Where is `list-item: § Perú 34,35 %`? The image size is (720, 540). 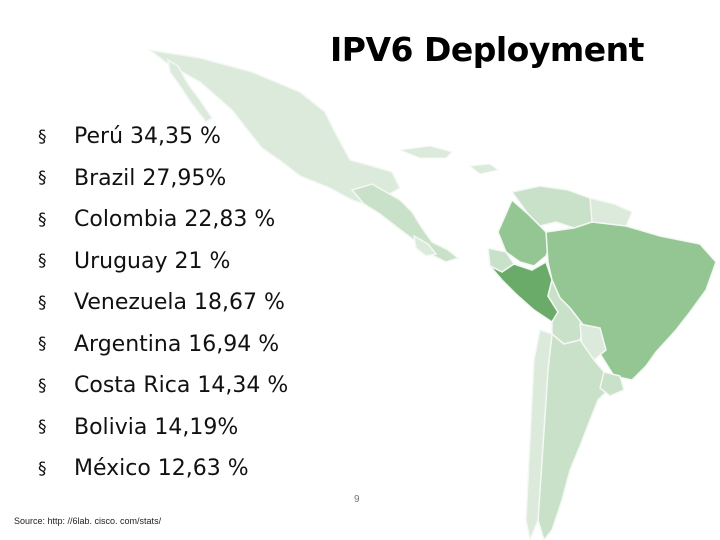
list-item: § Perú 34,35 % is located at coordinates (163, 137).